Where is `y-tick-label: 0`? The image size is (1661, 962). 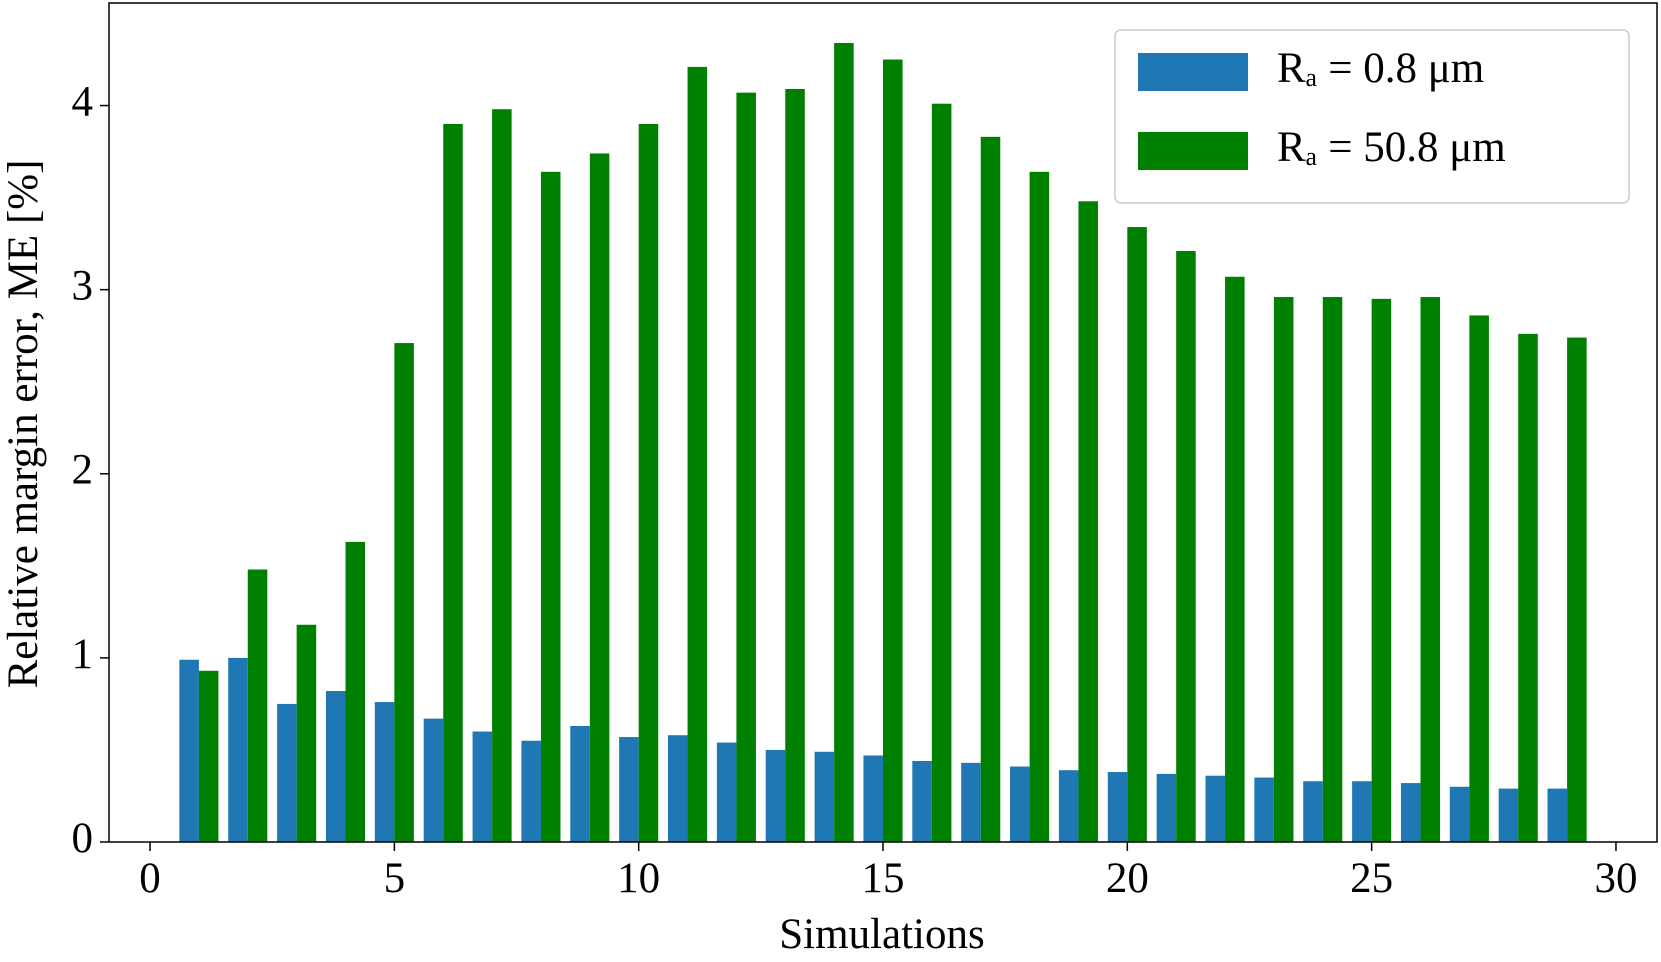 y-tick-label: 0 is located at coordinates (83, 838).